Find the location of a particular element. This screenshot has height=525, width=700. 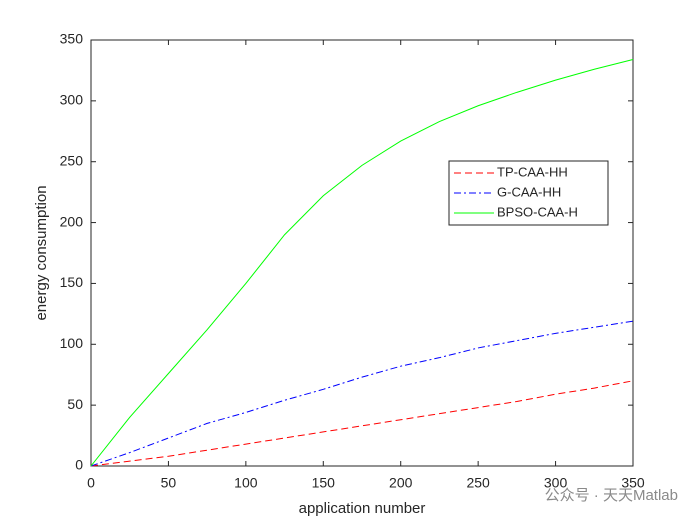

y-tick-label: 250 is located at coordinates (72, 160).